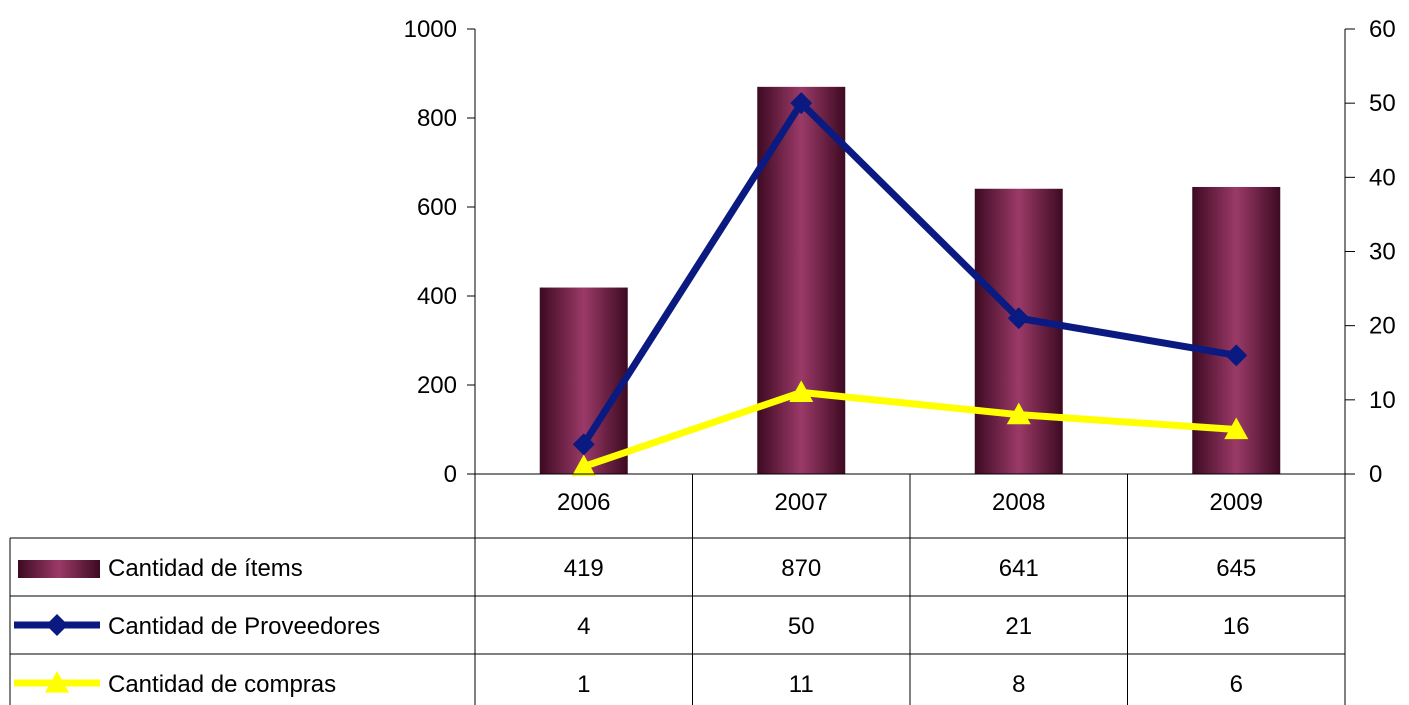 This screenshot has width=1409, height=705. What do you see at coordinates (1382, 177) in the screenshot?
I see `y-right-tick-label: 40` at bounding box center [1382, 177].